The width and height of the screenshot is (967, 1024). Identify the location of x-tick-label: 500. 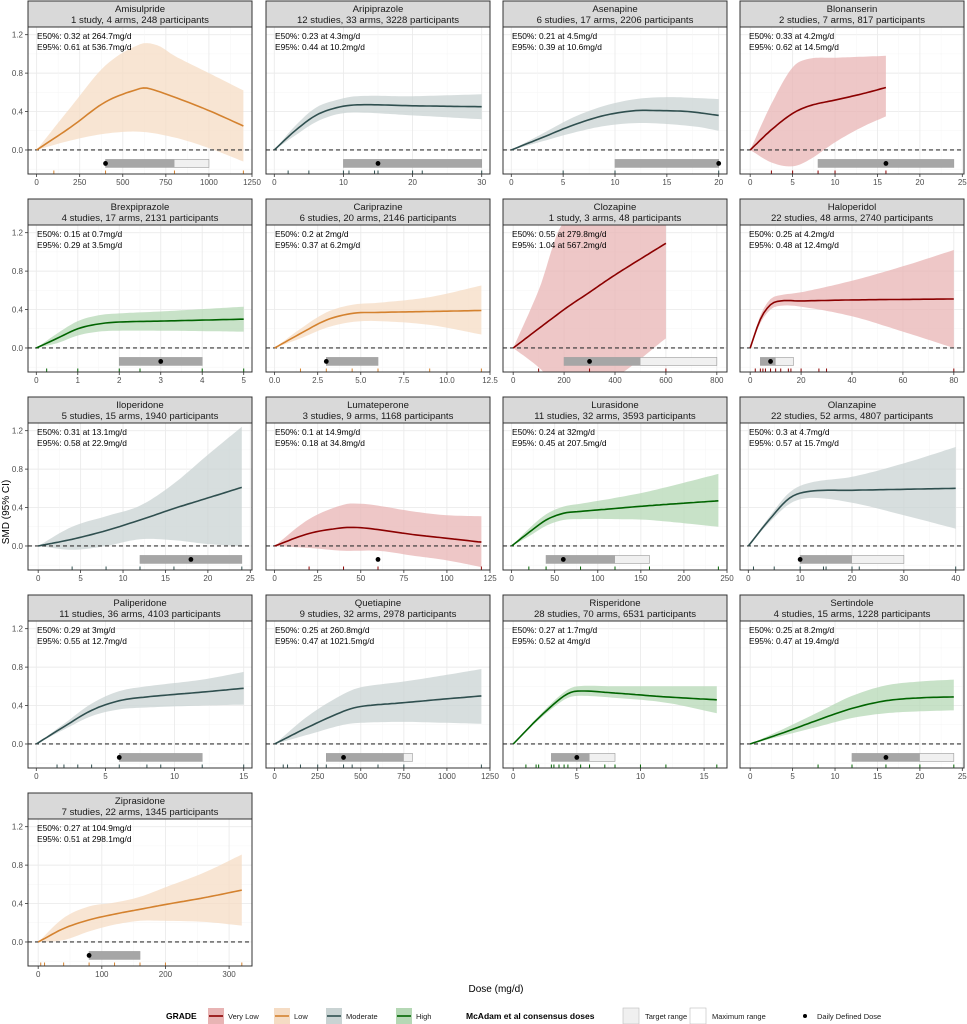
(123, 182).